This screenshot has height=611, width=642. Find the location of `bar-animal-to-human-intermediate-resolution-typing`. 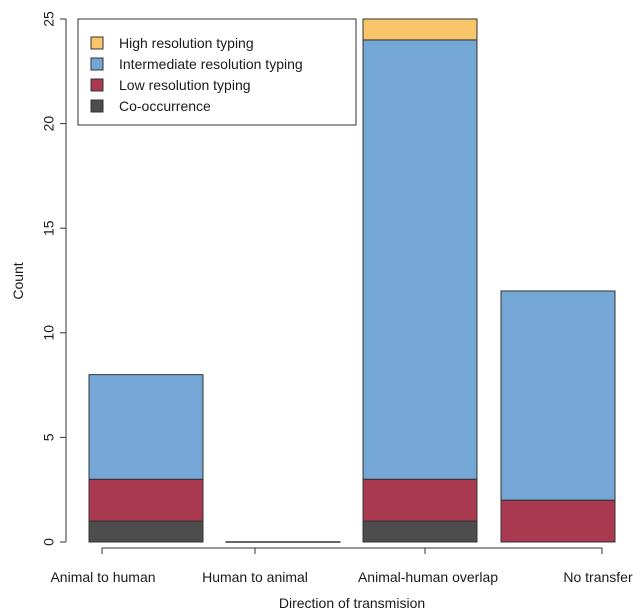

bar-animal-to-human-intermediate-resolution-typing is located at coordinates (146, 427).